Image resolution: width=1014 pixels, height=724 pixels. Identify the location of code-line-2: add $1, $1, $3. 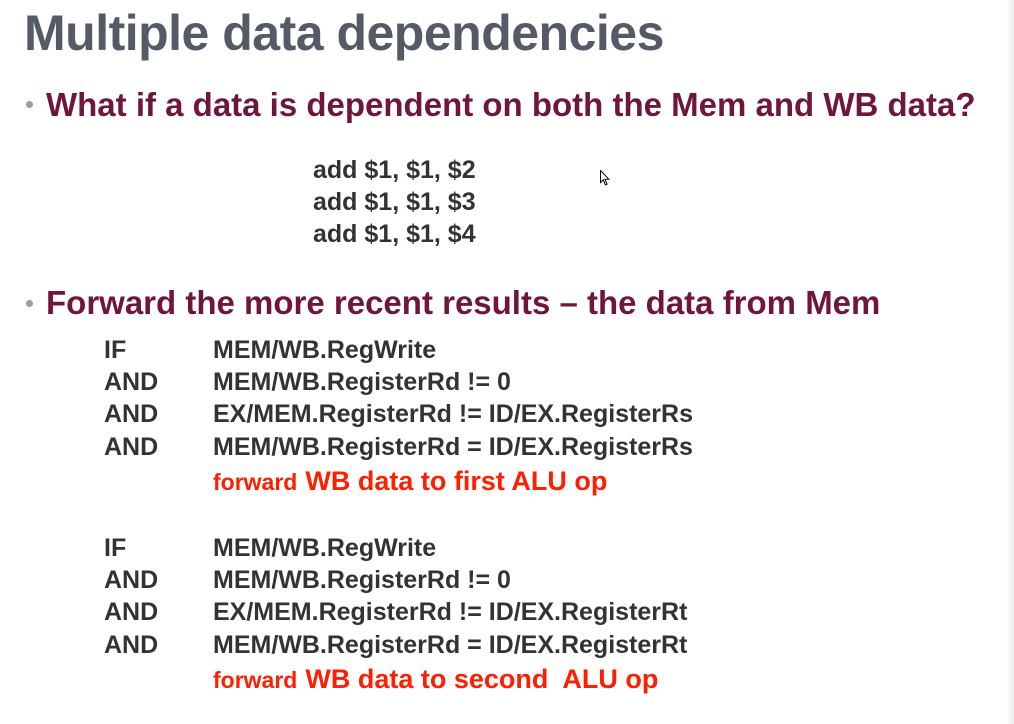
(394, 202).